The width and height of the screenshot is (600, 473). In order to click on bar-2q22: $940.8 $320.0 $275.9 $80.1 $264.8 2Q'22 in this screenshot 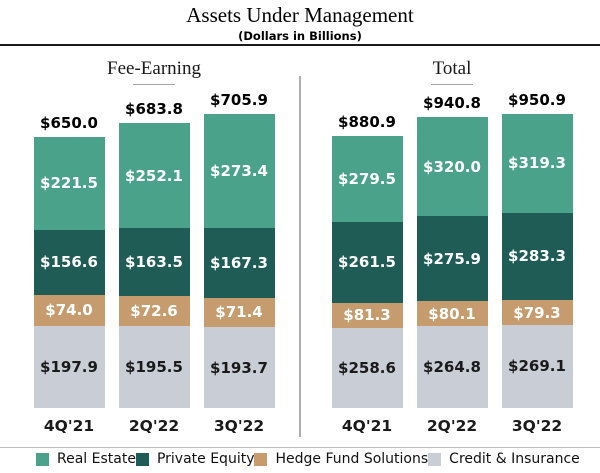, I will do `click(452, 264)`.